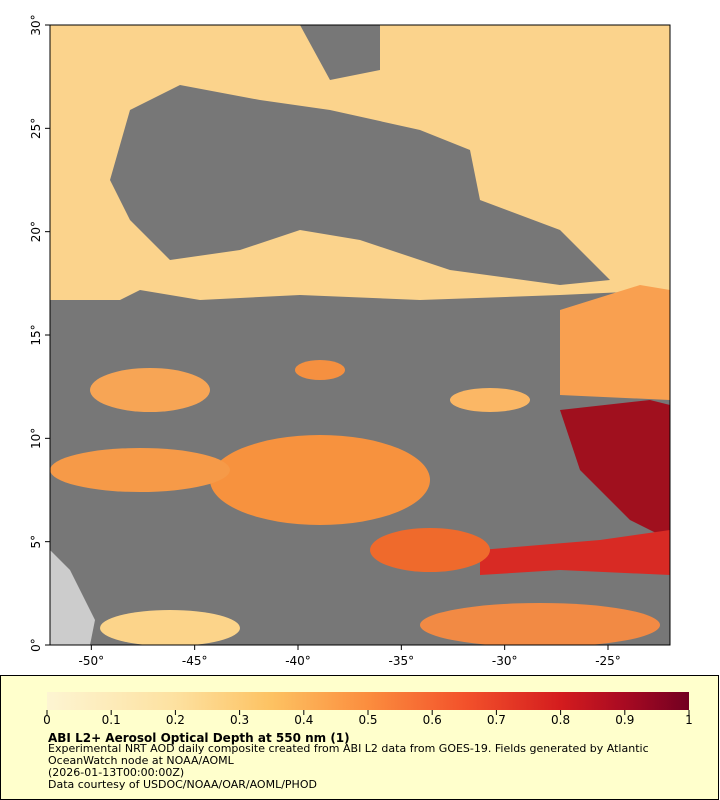 The width and height of the screenshot is (720, 800). I want to click on colorbar-tick-label: 0.7, so click(496, 720).